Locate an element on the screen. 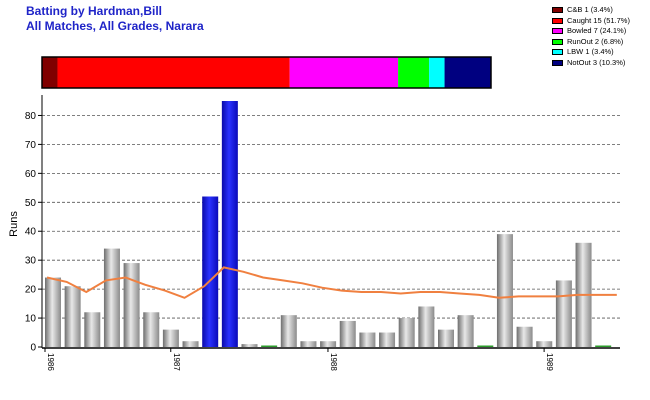 Image resolution: width=650 pixels, height=400 pixels. legend-item: C&B 1 (3.4%) is located at coordinates (591, 10).